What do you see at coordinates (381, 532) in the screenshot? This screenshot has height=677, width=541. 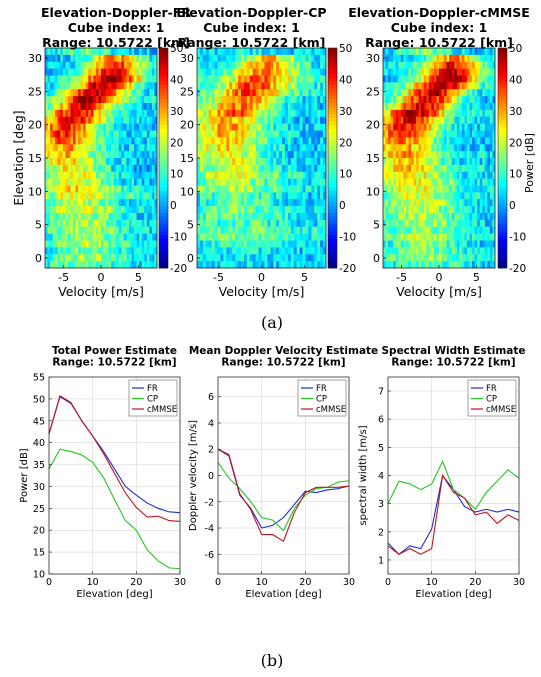 I see `y-tick-label: 2` at bounding box center [381, 532].